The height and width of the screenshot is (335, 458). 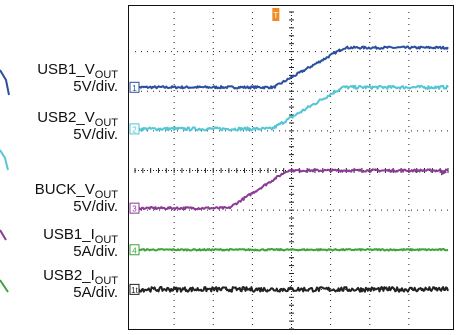 What do you see at coordinates (5, 181) in the screenshot?
I see `adjacent-scope-edge` at bounding box center [5, 181].